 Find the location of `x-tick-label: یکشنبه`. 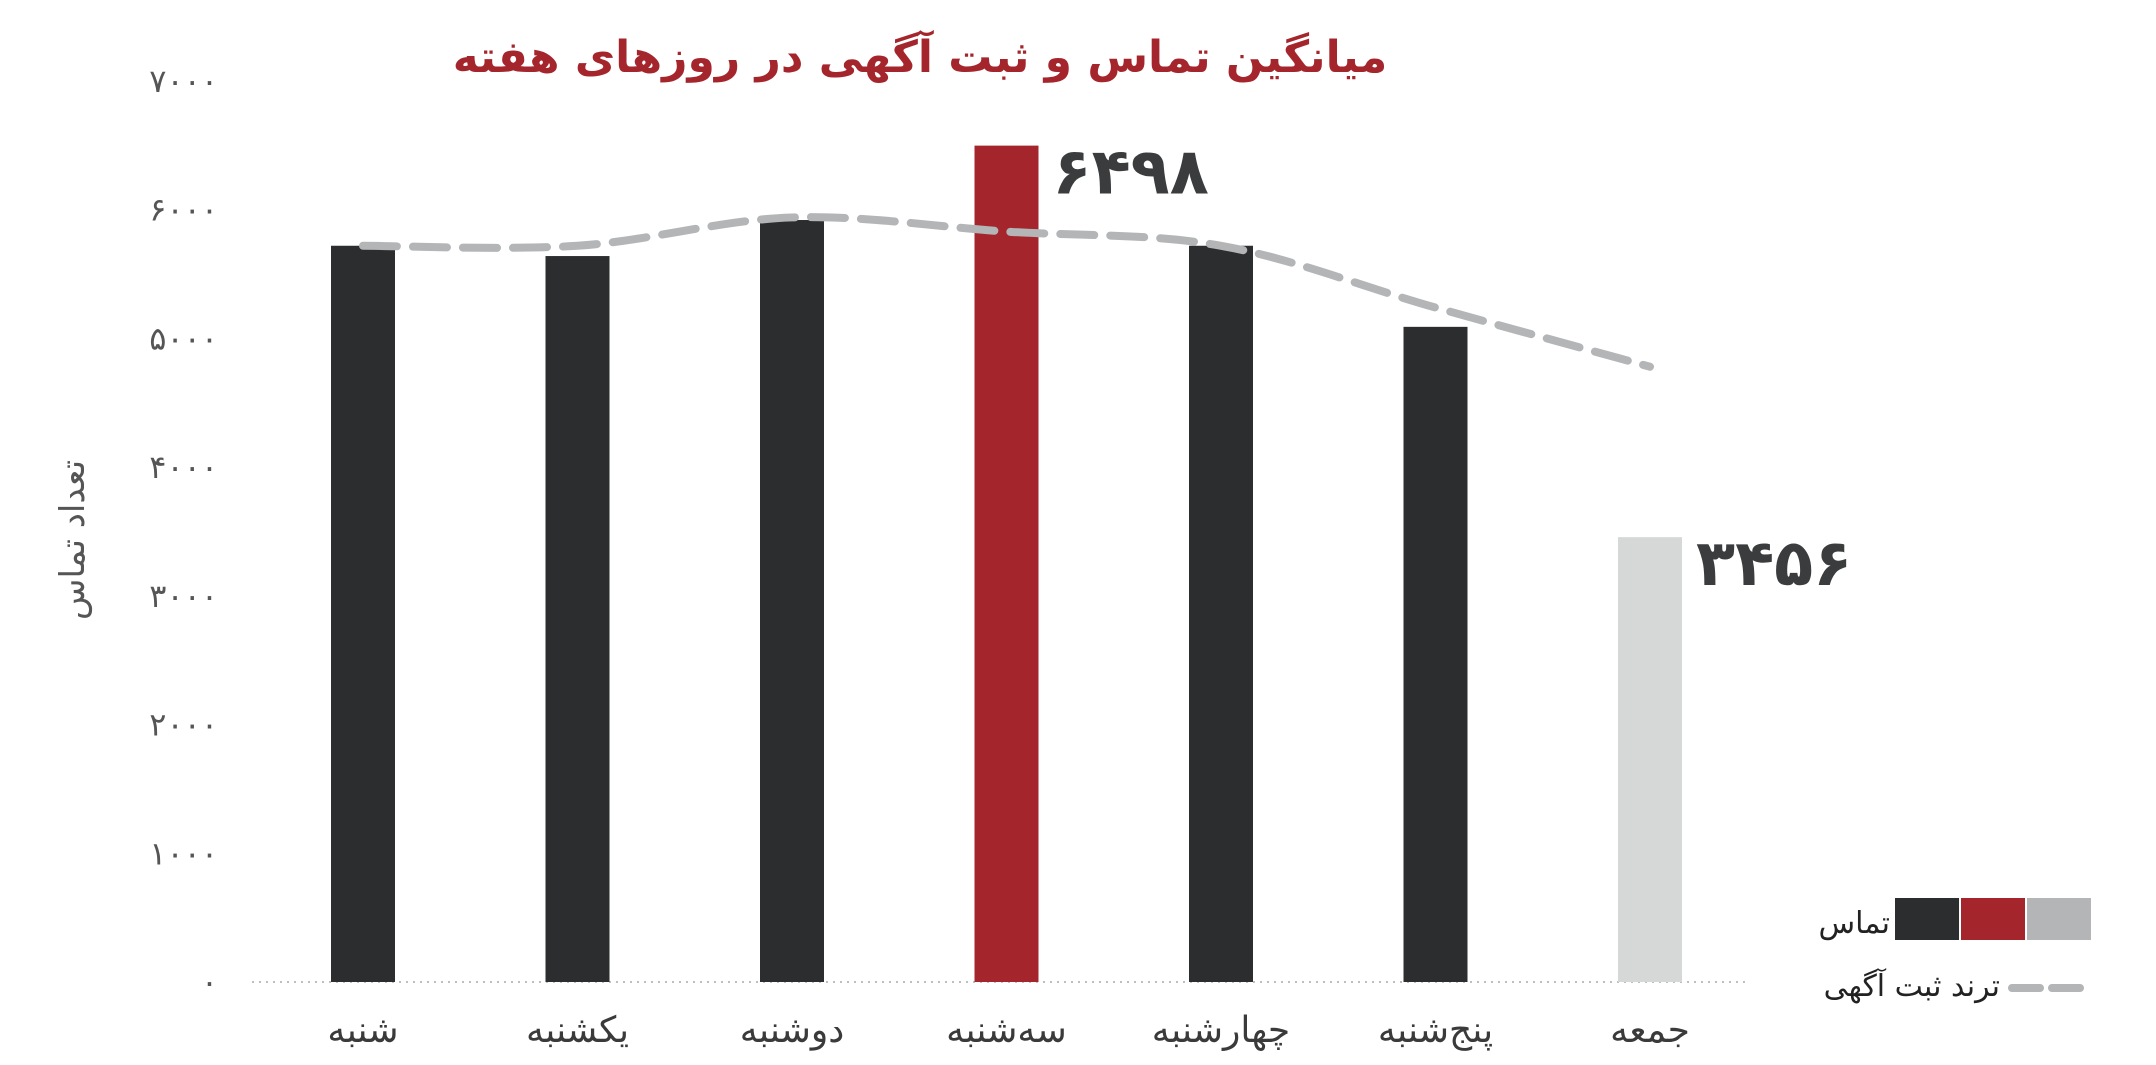

x-tick-label: یکشنبه is located at coordinates (577, 1030).